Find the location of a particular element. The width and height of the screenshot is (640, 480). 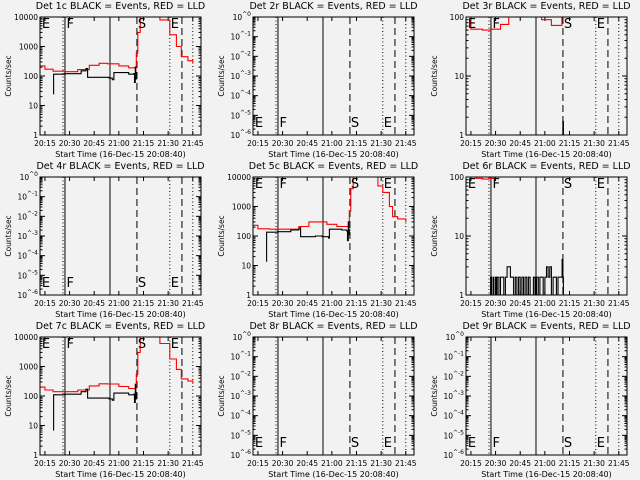

y-tick-label: 10^-2 is located at coordinates (453, 375).